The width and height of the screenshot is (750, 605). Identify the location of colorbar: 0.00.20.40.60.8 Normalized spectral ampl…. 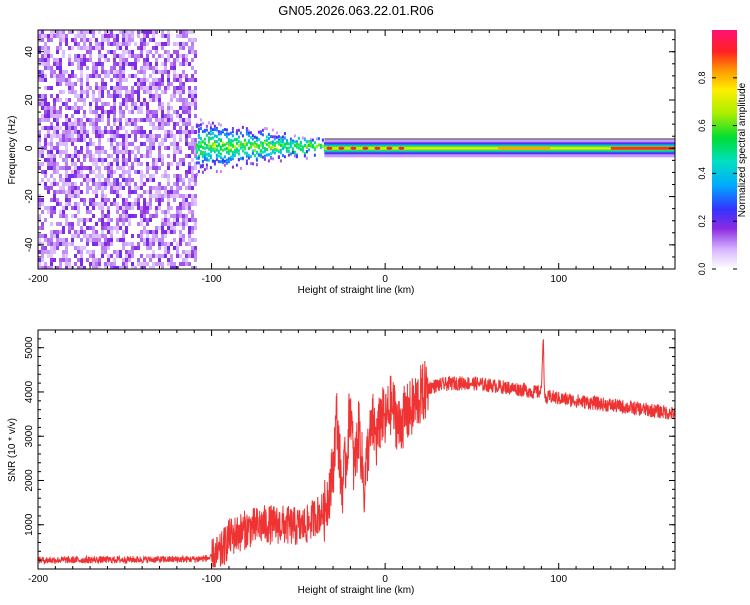
(722, 152).